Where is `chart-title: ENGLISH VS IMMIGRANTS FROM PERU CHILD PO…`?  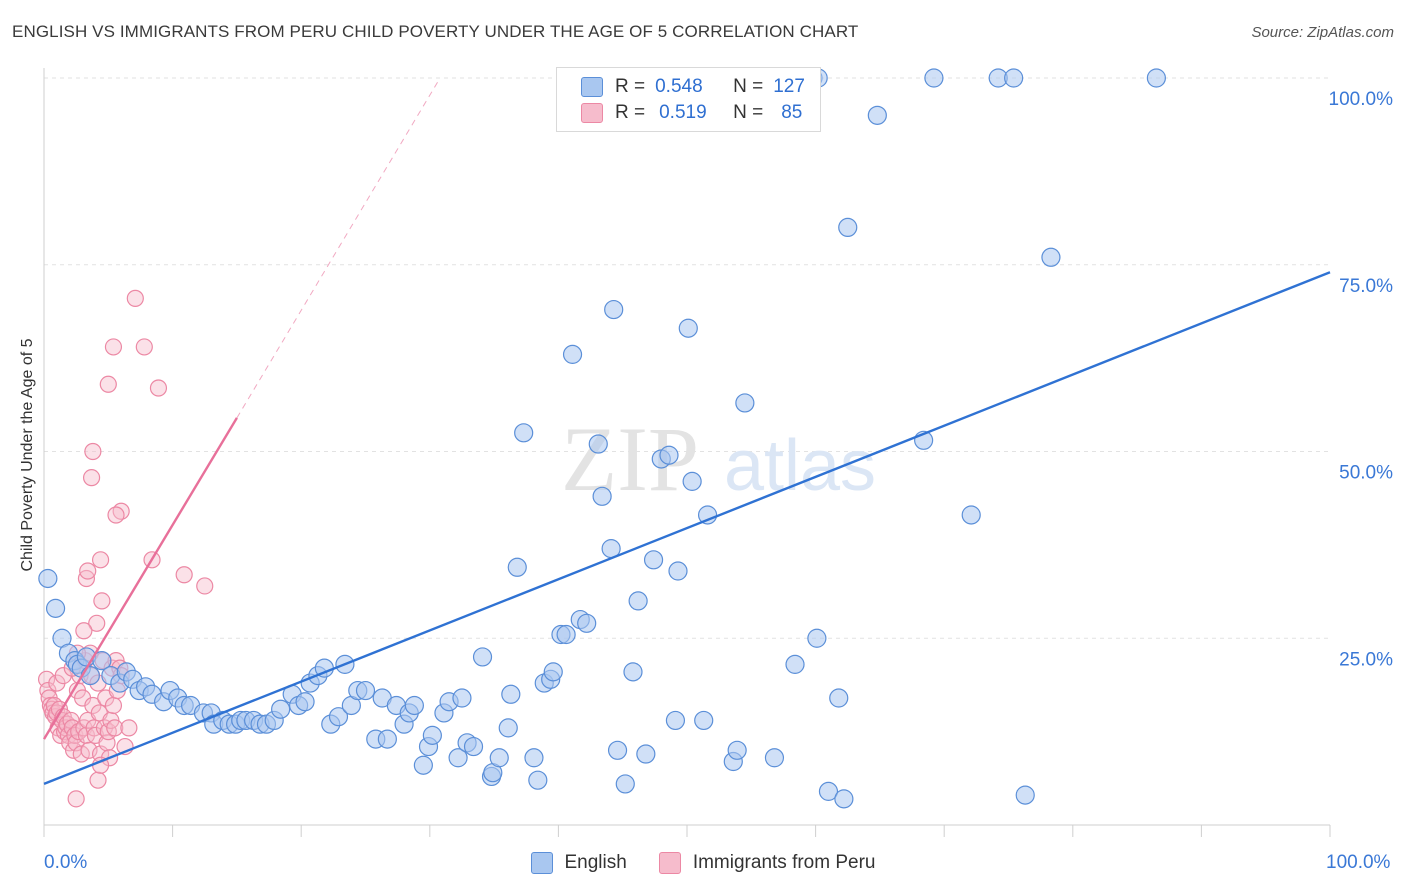 chart-title: ENGLISH VS IMMIGRANTS FROM PERU CHILD PO… is located at coordinates (435, 31).